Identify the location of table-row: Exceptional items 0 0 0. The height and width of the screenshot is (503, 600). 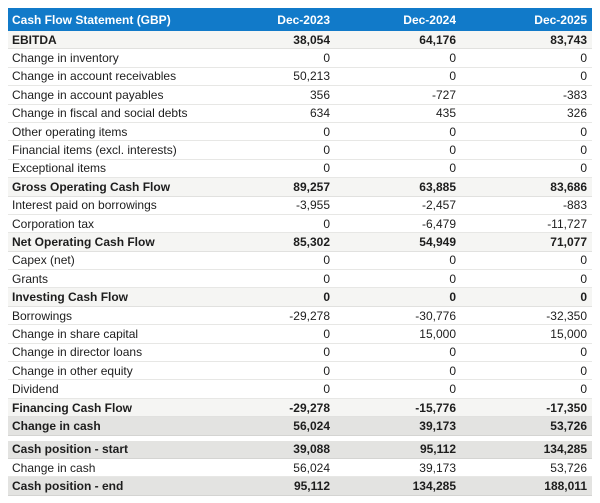
(300, 169).